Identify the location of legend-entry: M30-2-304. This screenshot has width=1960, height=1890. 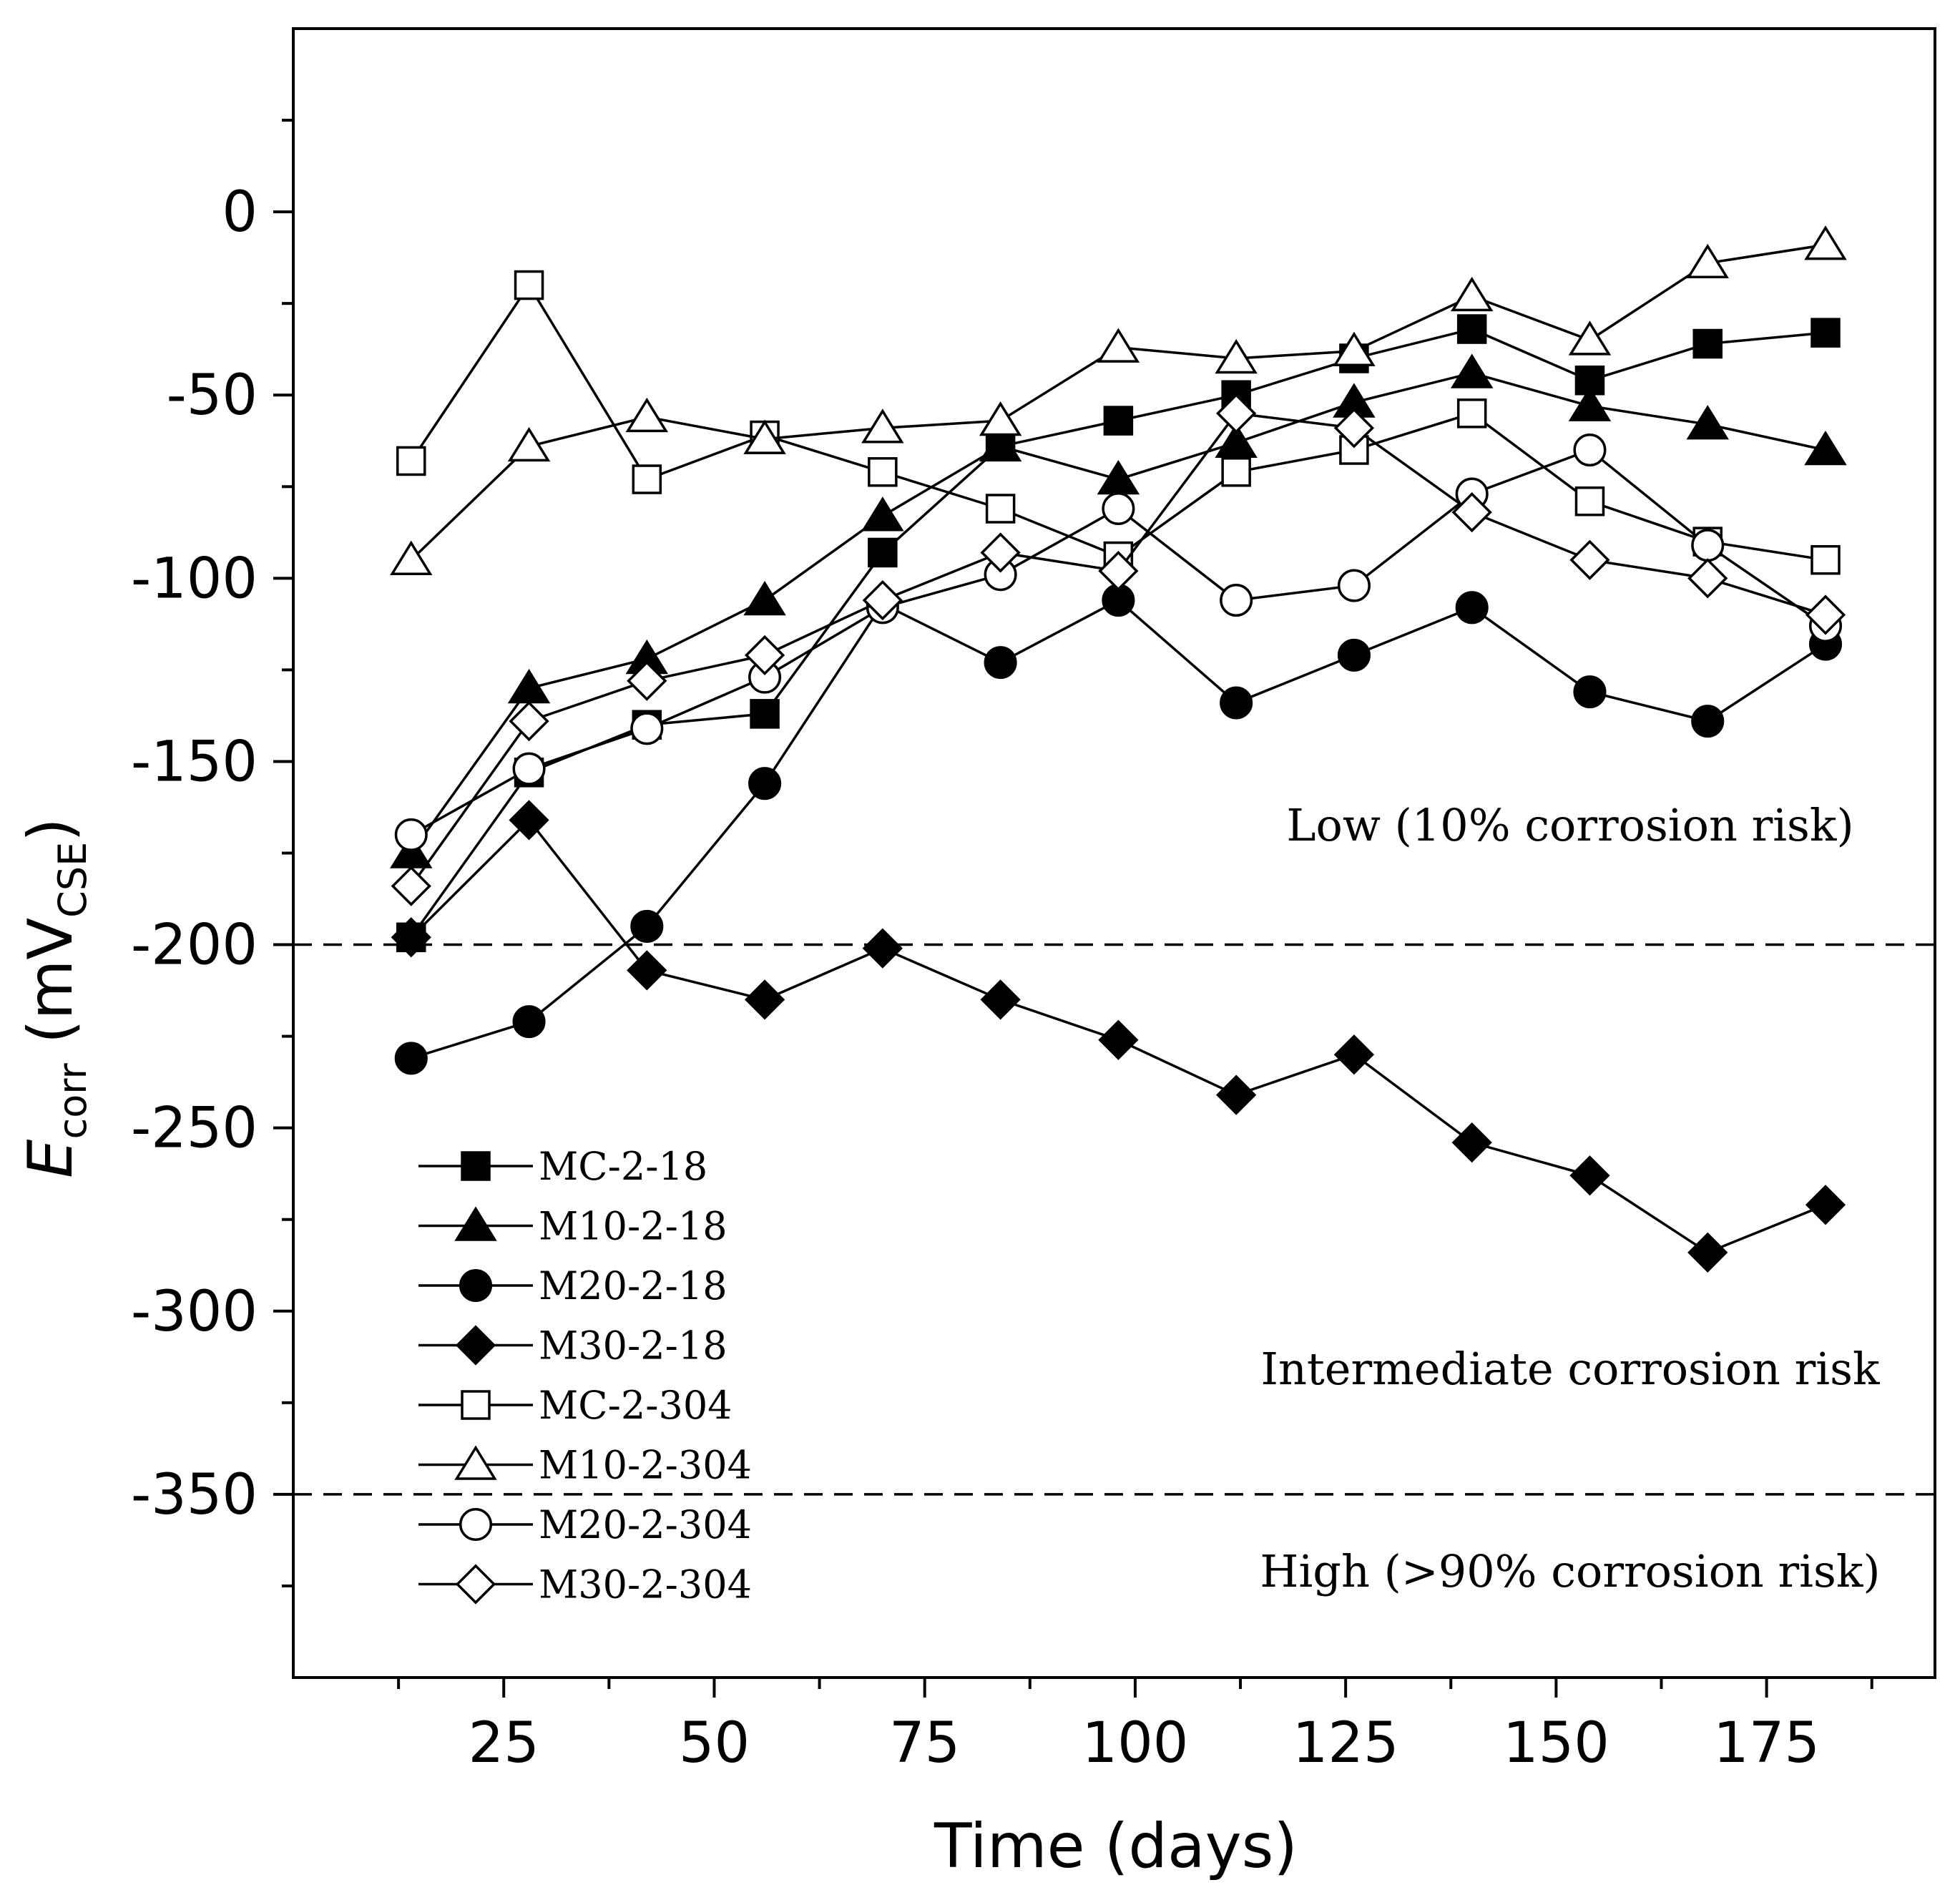
(585, 1585).